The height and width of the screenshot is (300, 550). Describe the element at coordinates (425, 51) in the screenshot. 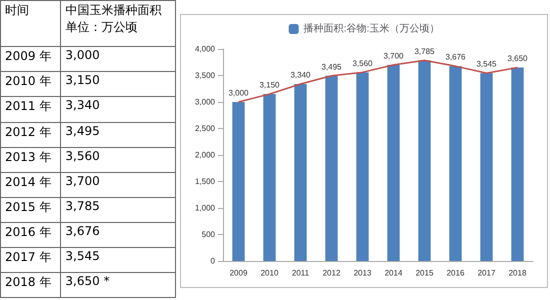

I see `data-label: 3,785` at that location.